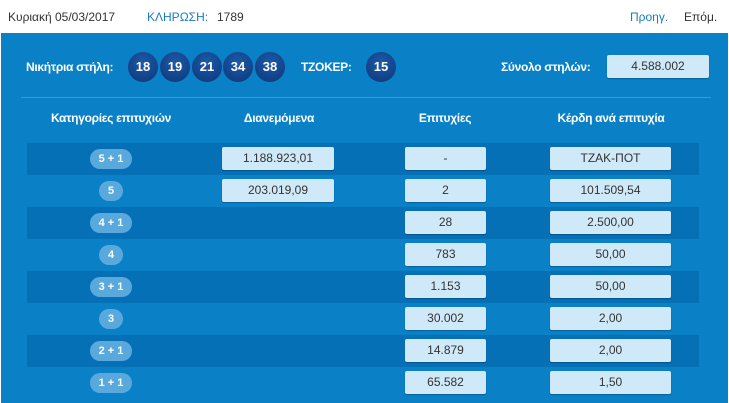  I want to click on draw-date: Κυριακή 05/03/2017, so click(62, 17).